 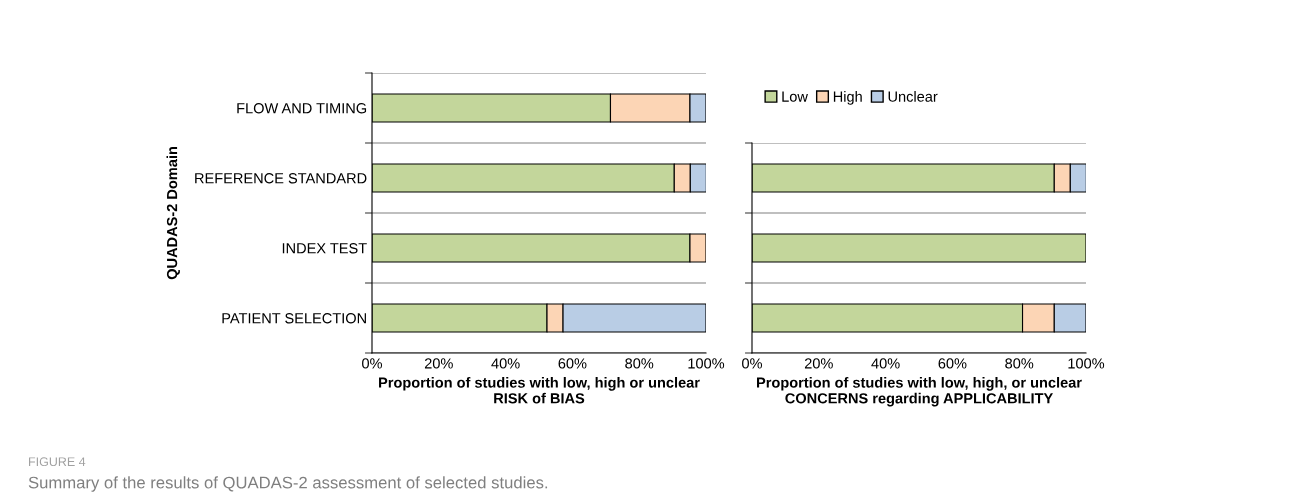 I want to click on x-axis-title: Proportion of studies with low, high, or unclear CONCERNS regarding APPLICABILITY, so click(x=919, y=392).